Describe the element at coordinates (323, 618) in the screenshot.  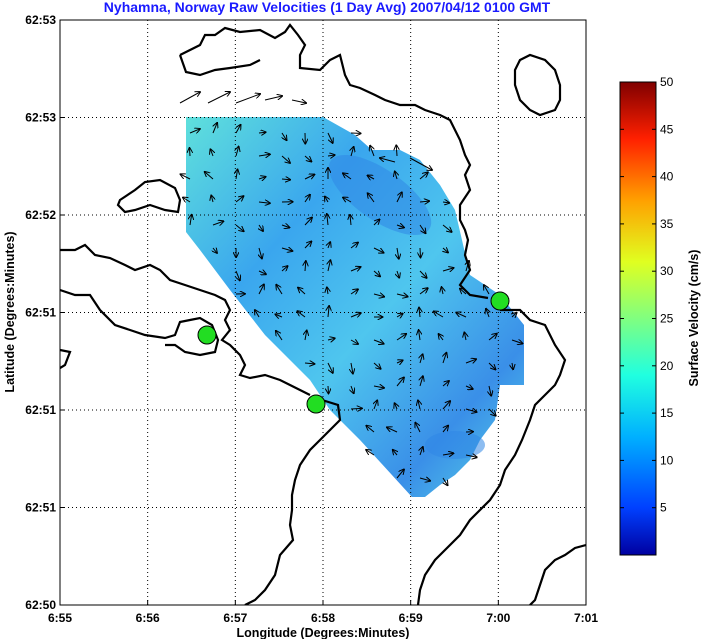
I see `x-tick-label: 6:58` at that location.